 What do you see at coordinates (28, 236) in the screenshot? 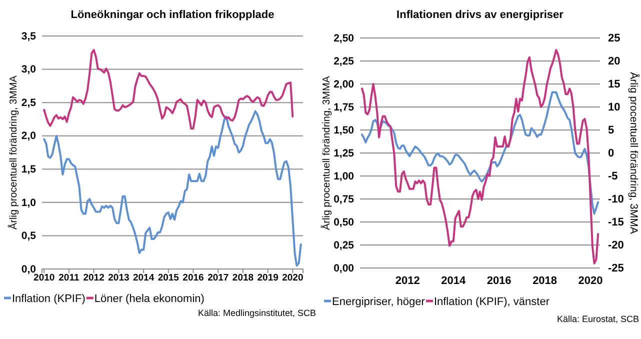
I see `y-tick-label: 0,5` at bounding box center [28, 236].